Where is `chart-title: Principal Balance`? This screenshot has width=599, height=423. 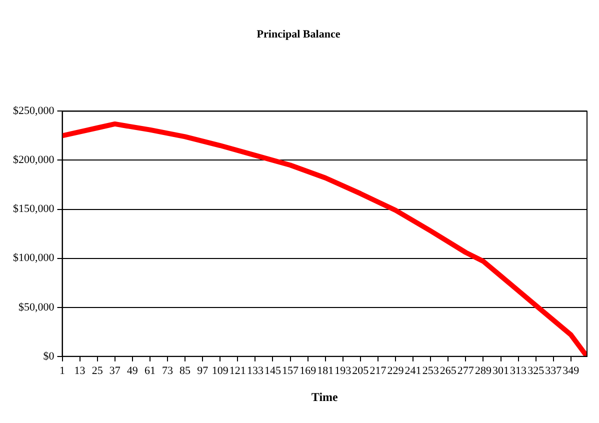 chart-title: Principal Balance is located at coordinates (298, 34).